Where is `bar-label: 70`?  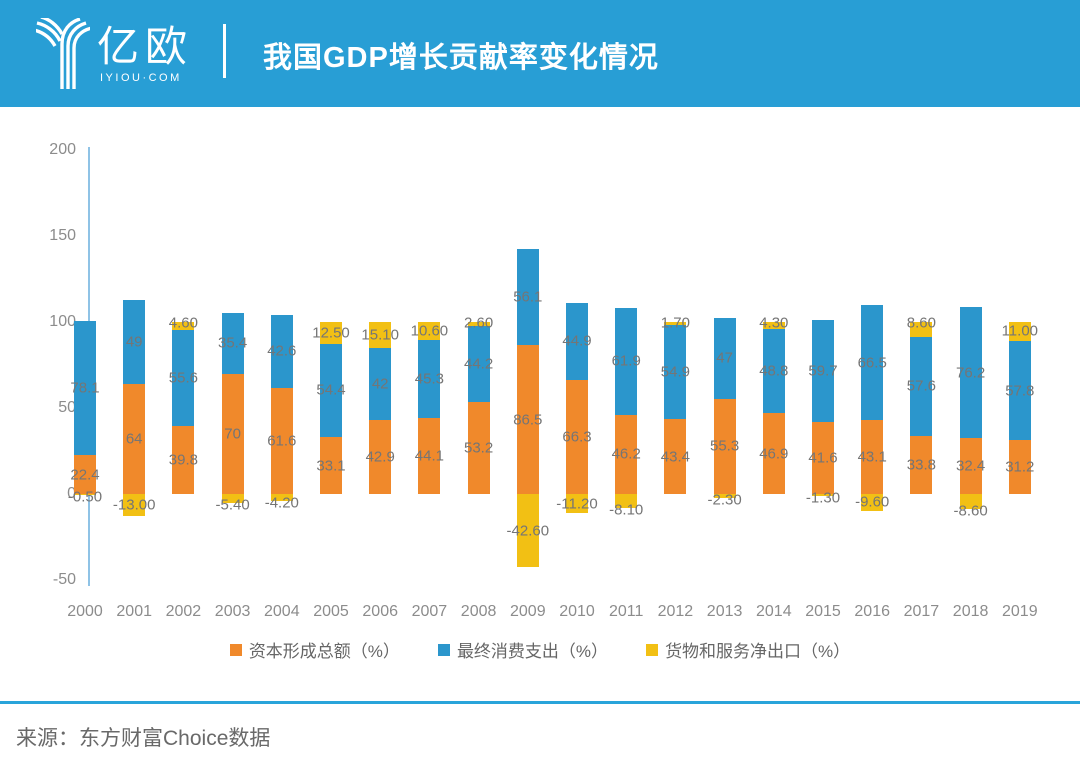 bar-label: 70 is located at coordinates (232, 434).